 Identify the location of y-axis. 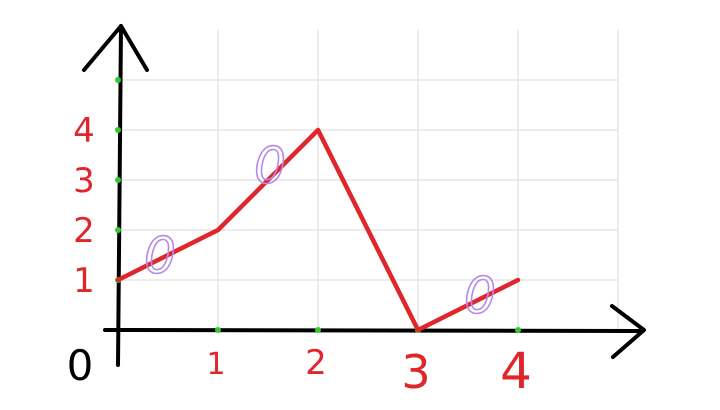
(119, 195).